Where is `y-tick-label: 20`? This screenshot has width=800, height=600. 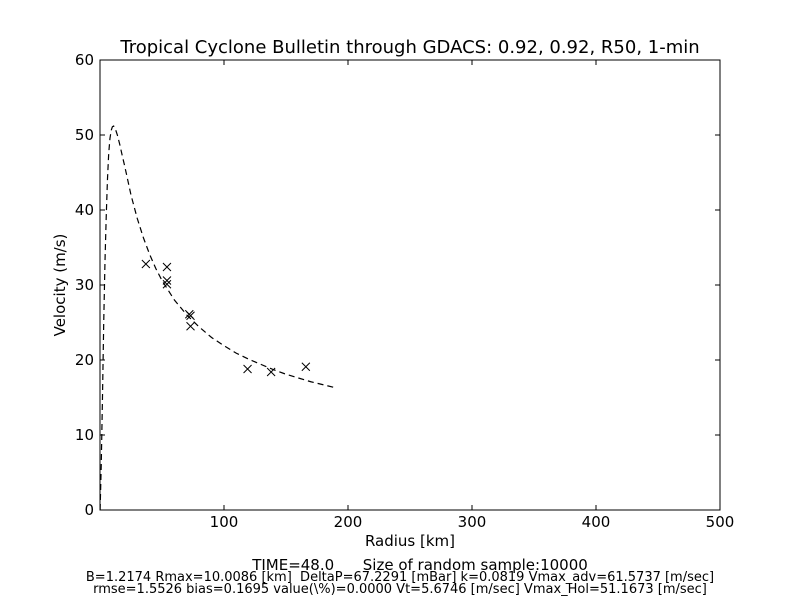
y-tick-label: 20 is located at coordinates (84, 360).